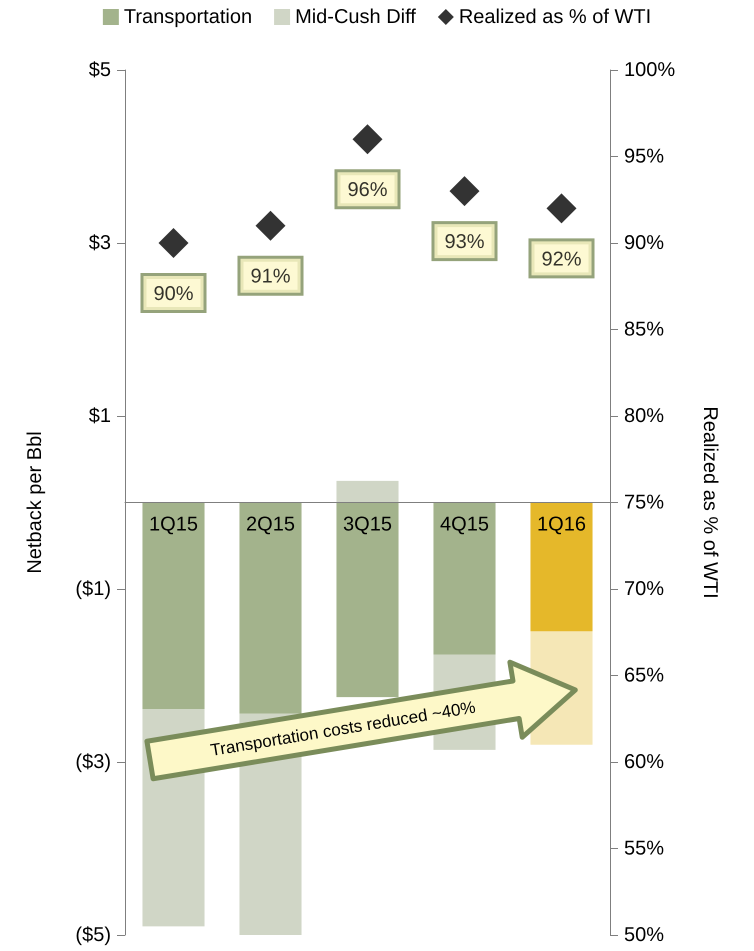  I want to click on x-tick-label: 3Q15, so click(367, 525).